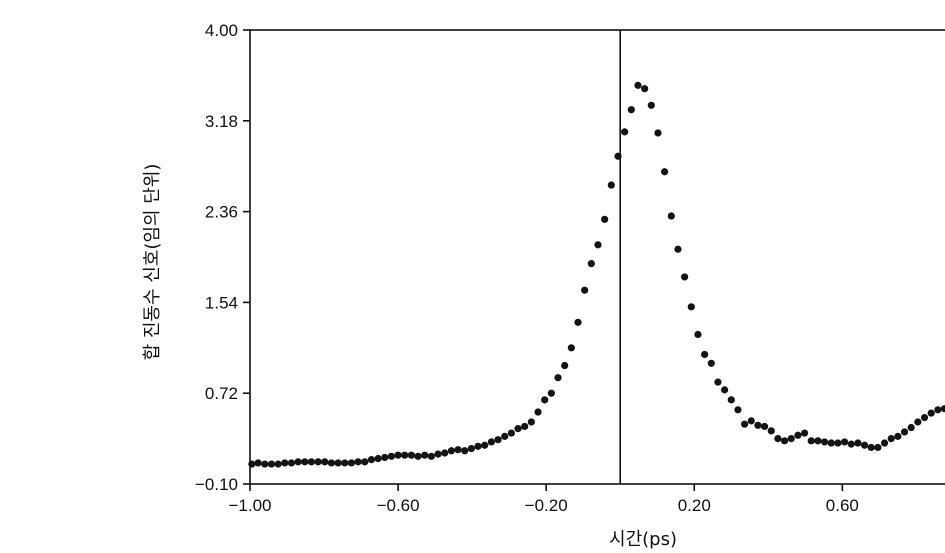  I want to click on x-tick-label: −0.20, so click(546, 505).